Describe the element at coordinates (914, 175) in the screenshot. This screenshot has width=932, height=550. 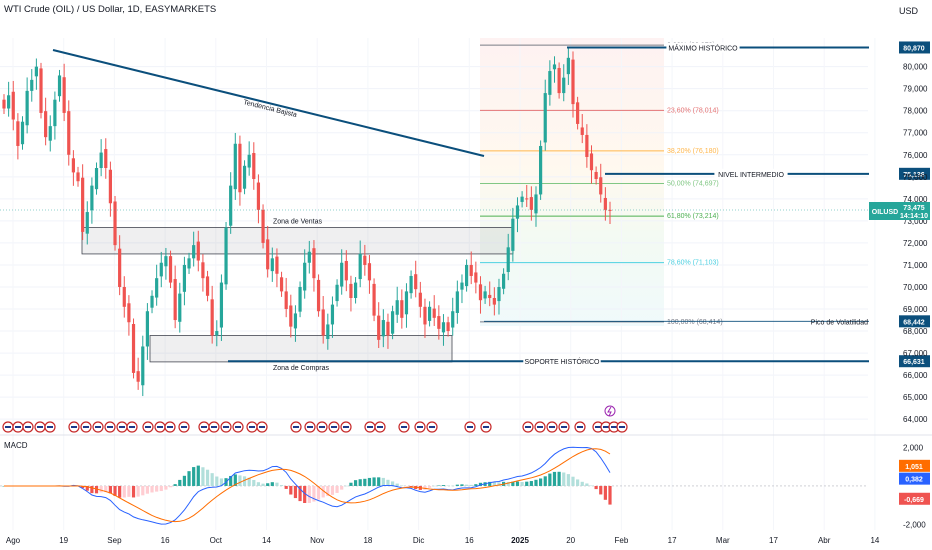
I see `level-price: 75,136` at that location.